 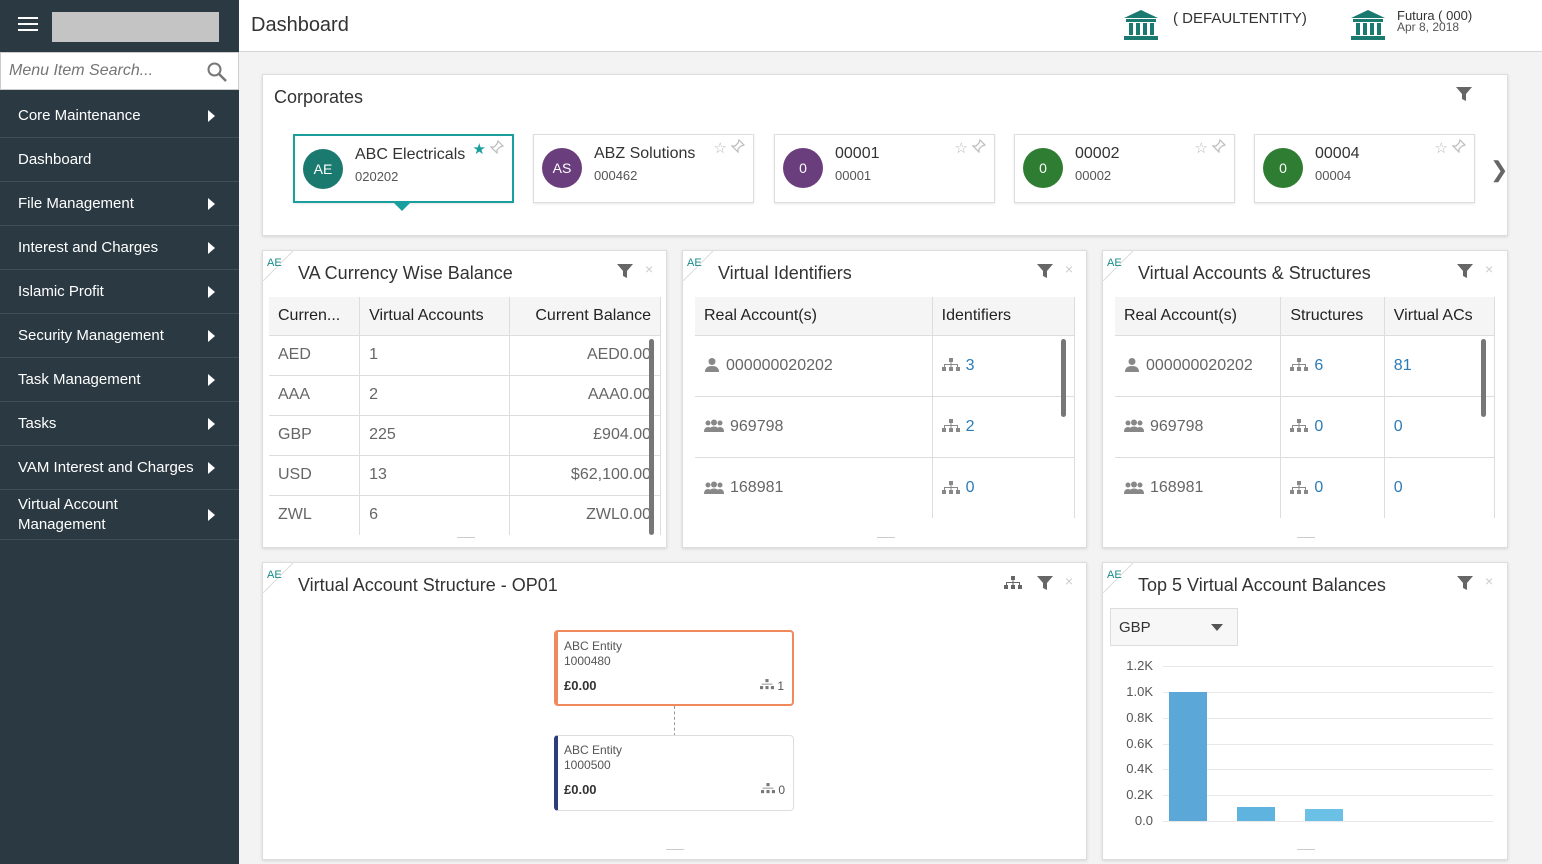 I want to click on structure-node: ABC Entity 1000480 £0.00 1, so click(x=674, y=668).